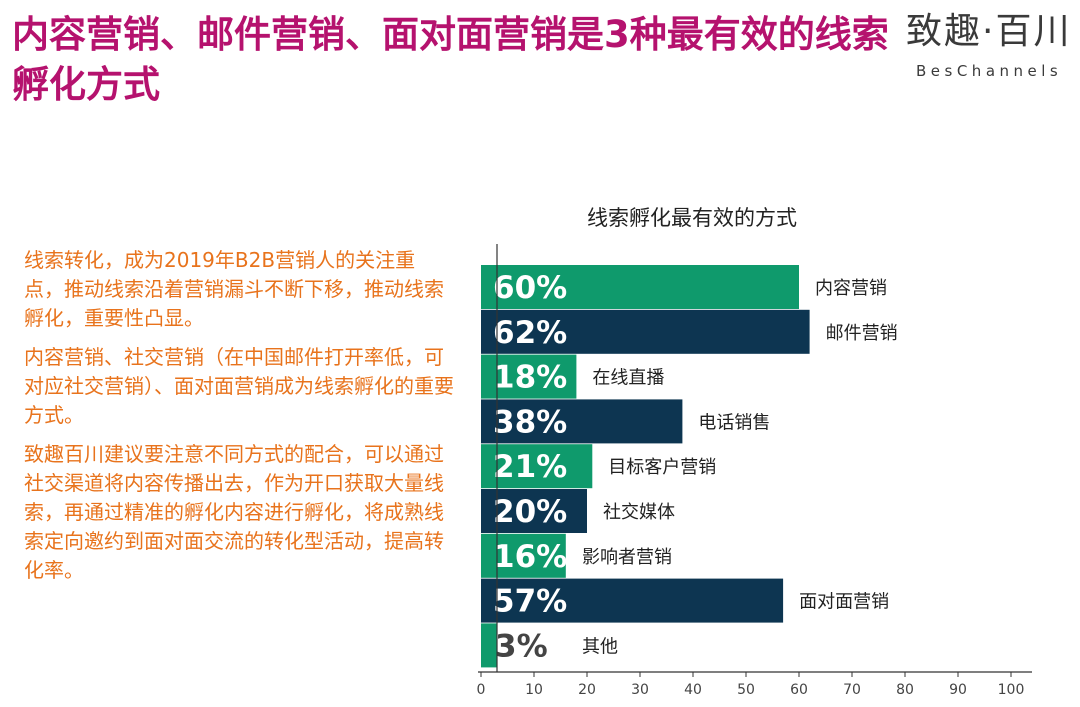  What do you see at coordinates (521, 646) in the screenshot?
I see `bar-value-label-8: 3%` at bounding box center [521, 646].